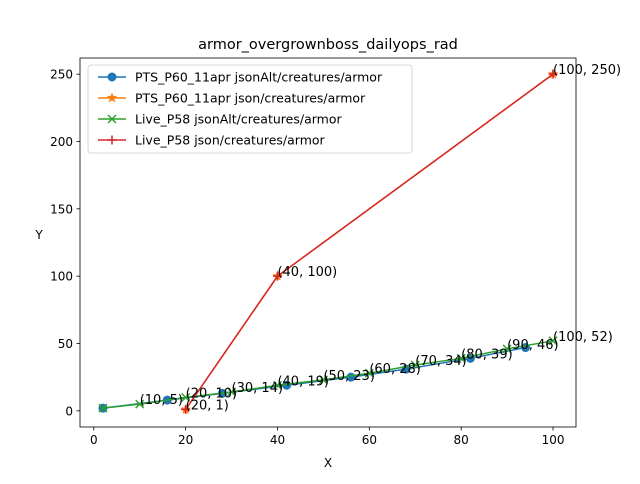  I want to click on legend-label: PTS_P60_11apr jsonAlt/creatures/armor, so click(259, 77).